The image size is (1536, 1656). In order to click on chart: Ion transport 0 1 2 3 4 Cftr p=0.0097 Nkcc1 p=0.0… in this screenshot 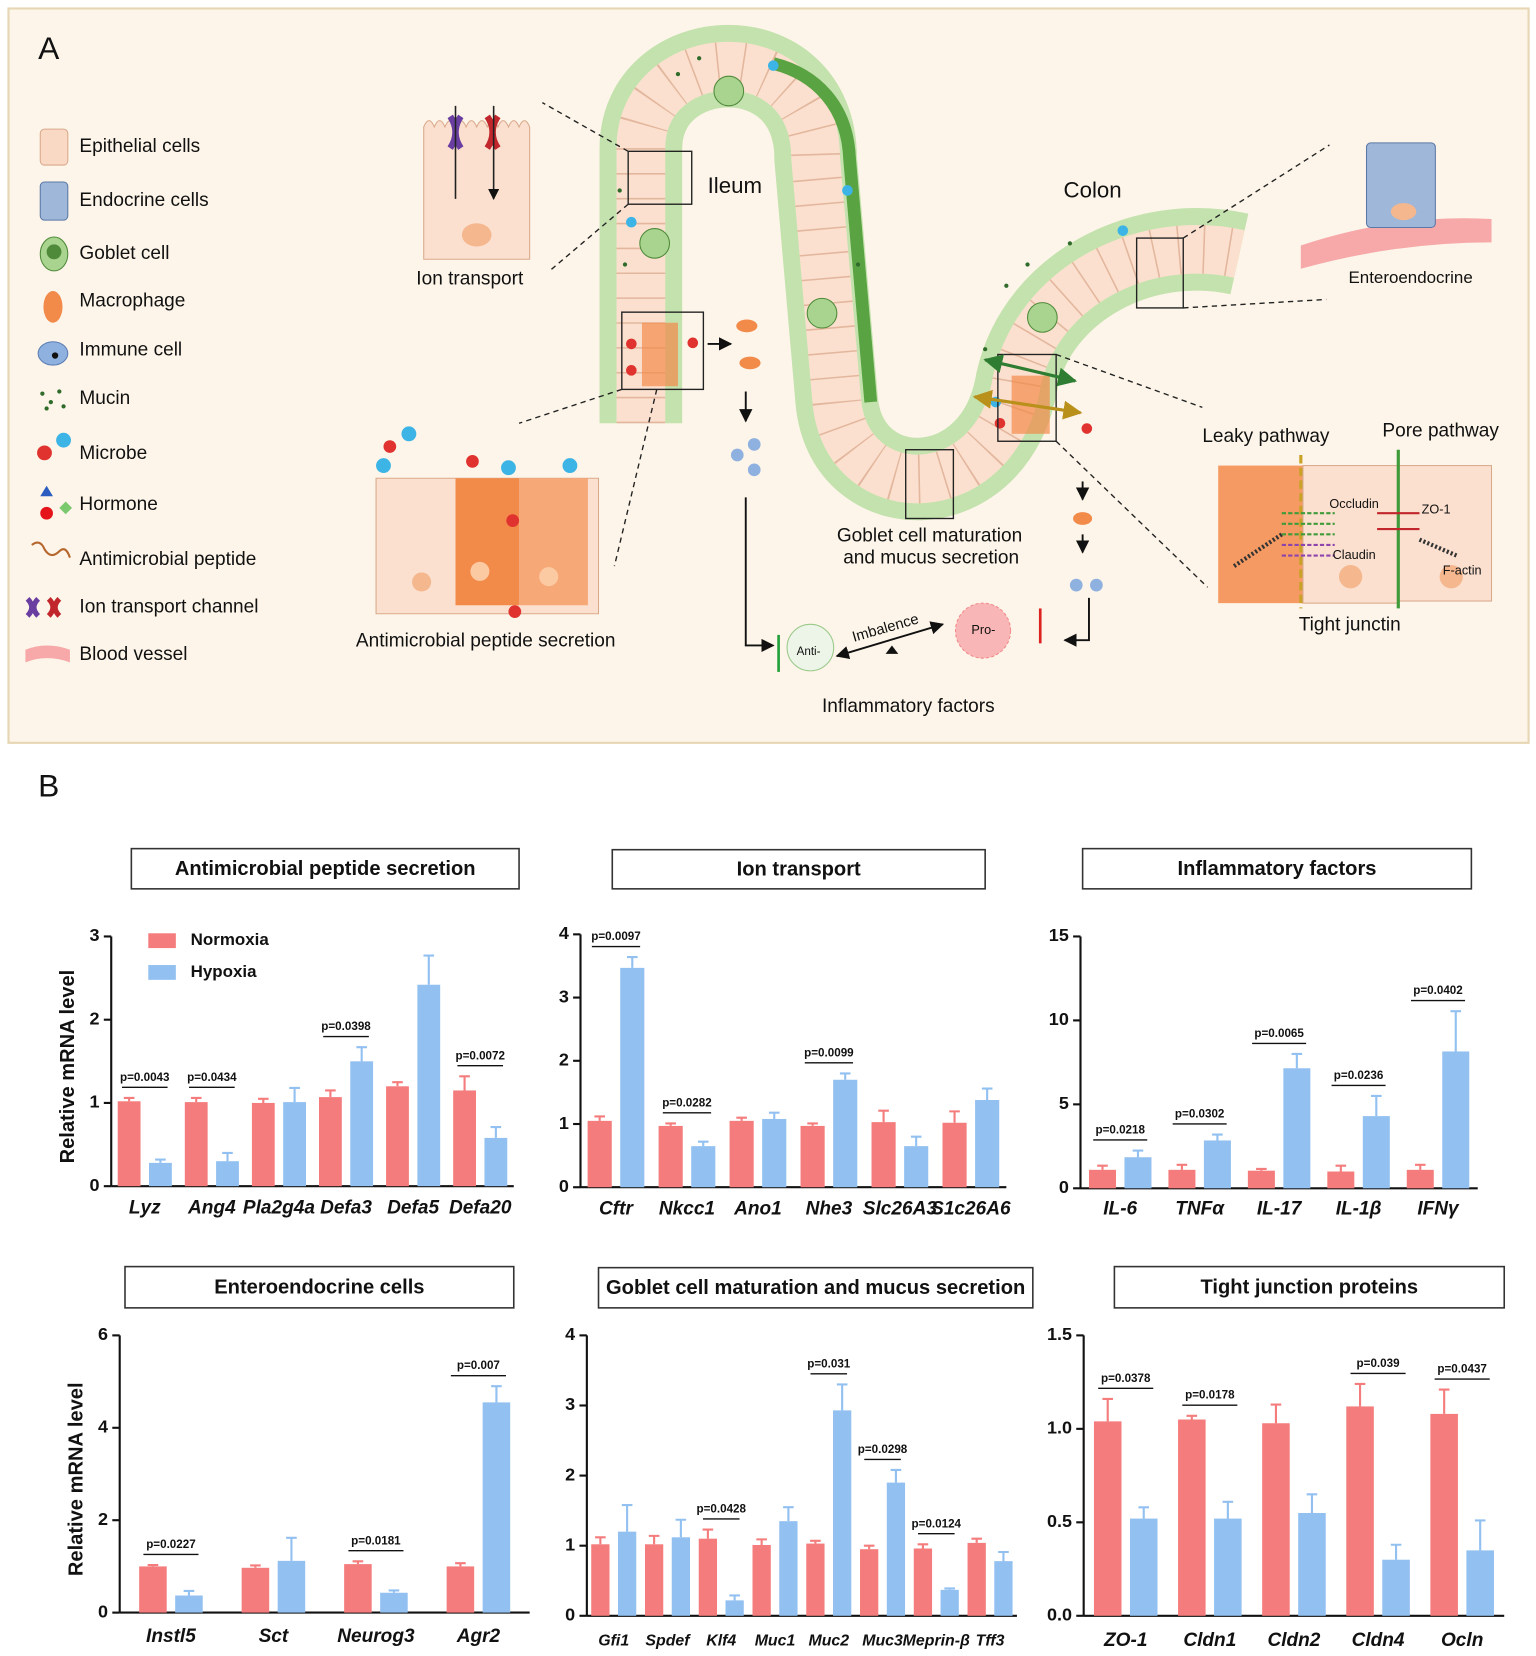, I will do `click(785, 1033)`.